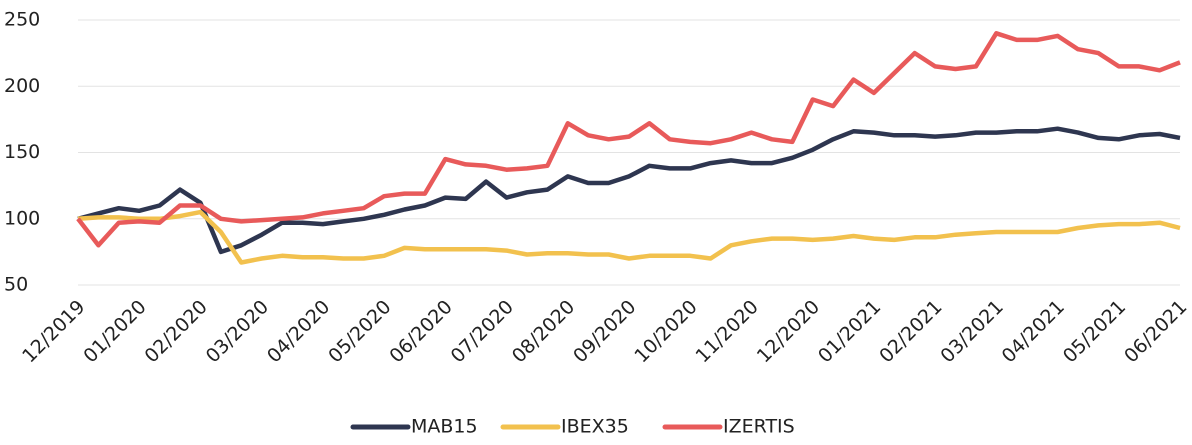 This screenshot has width=1192, height=445. I want to click on line-series, so click(629, 237).